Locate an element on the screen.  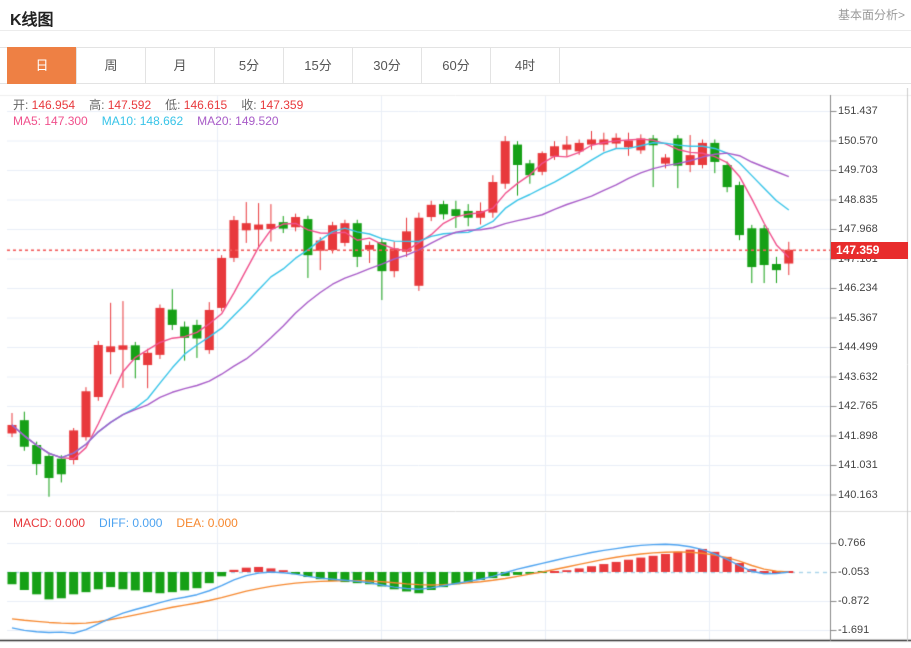
tab-4hour: 4时 is located at coordinates (525, 65).